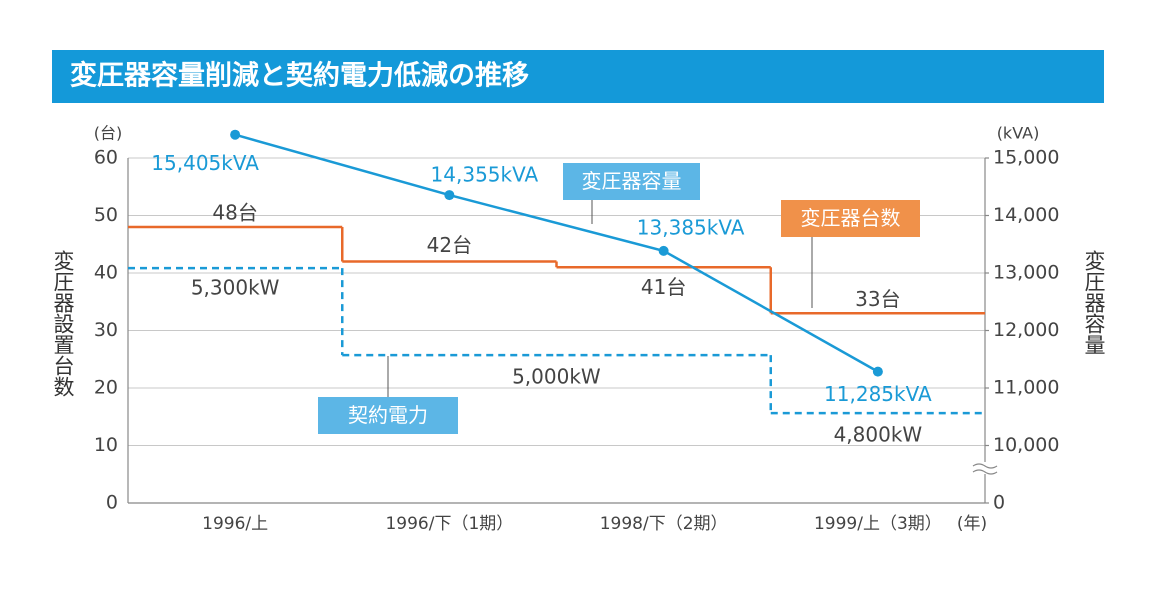 The width and height of the screenshot is (1155, 590). What do you see at coordinates (878, 435) in the screenshot?
I see `value-label: 4,800kW` at bounding box center [878, 435].